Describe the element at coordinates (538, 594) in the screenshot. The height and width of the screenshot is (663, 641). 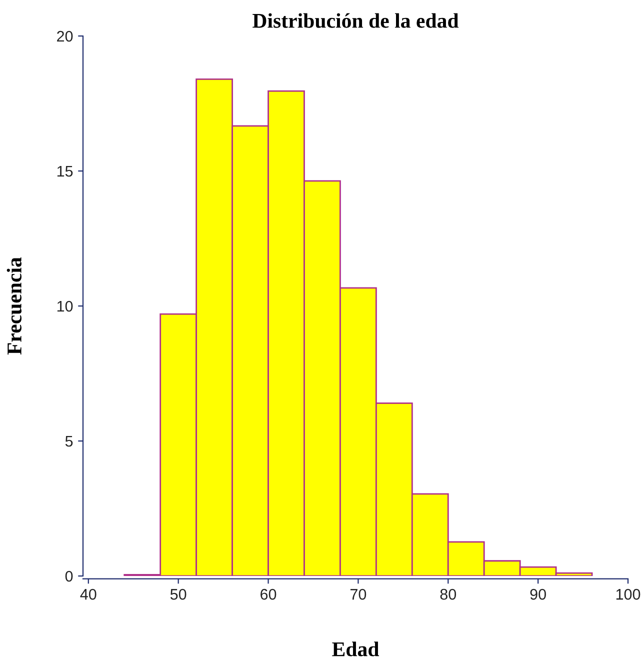
I see `x-tick-label: 90` at that location.